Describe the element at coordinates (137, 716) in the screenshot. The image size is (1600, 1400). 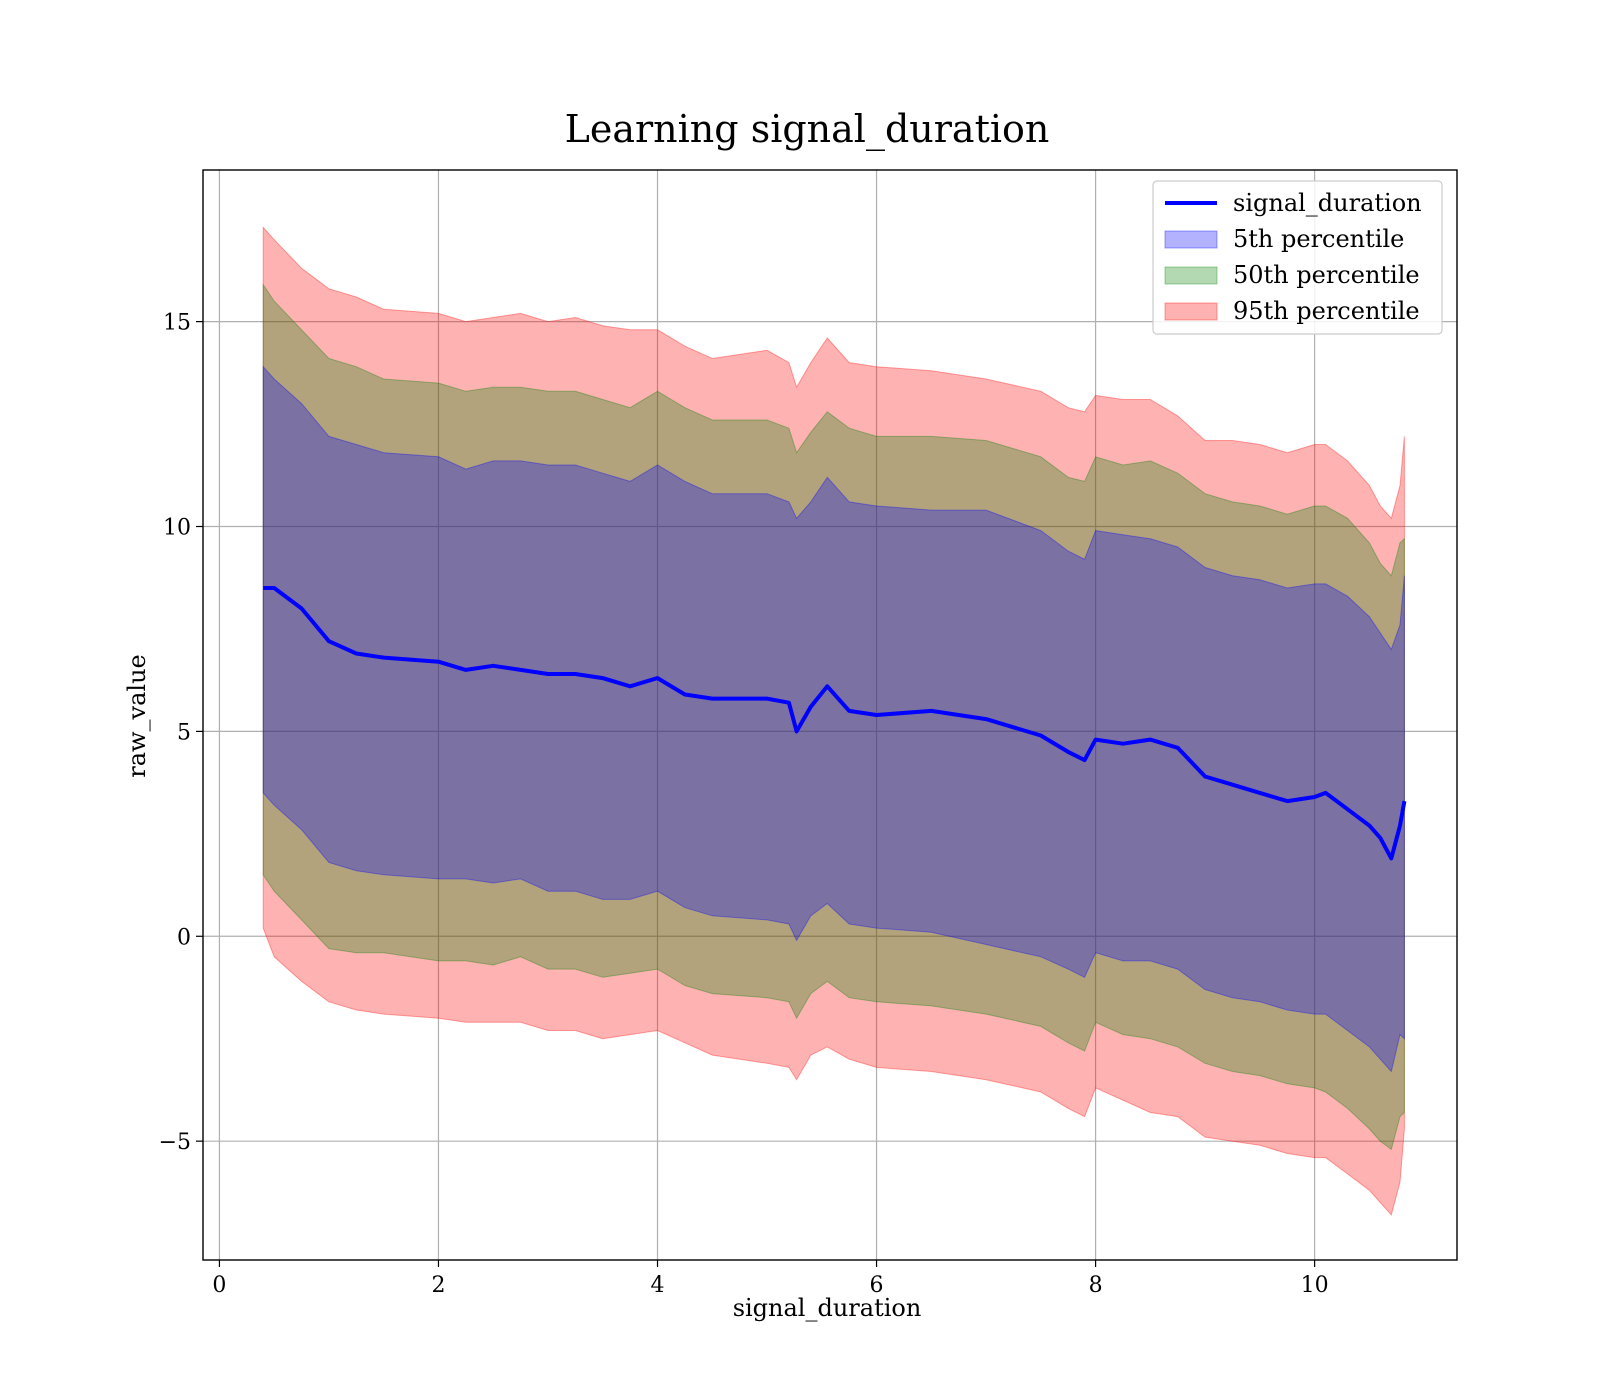
I see `y-axis-label: raw_value` at that location.